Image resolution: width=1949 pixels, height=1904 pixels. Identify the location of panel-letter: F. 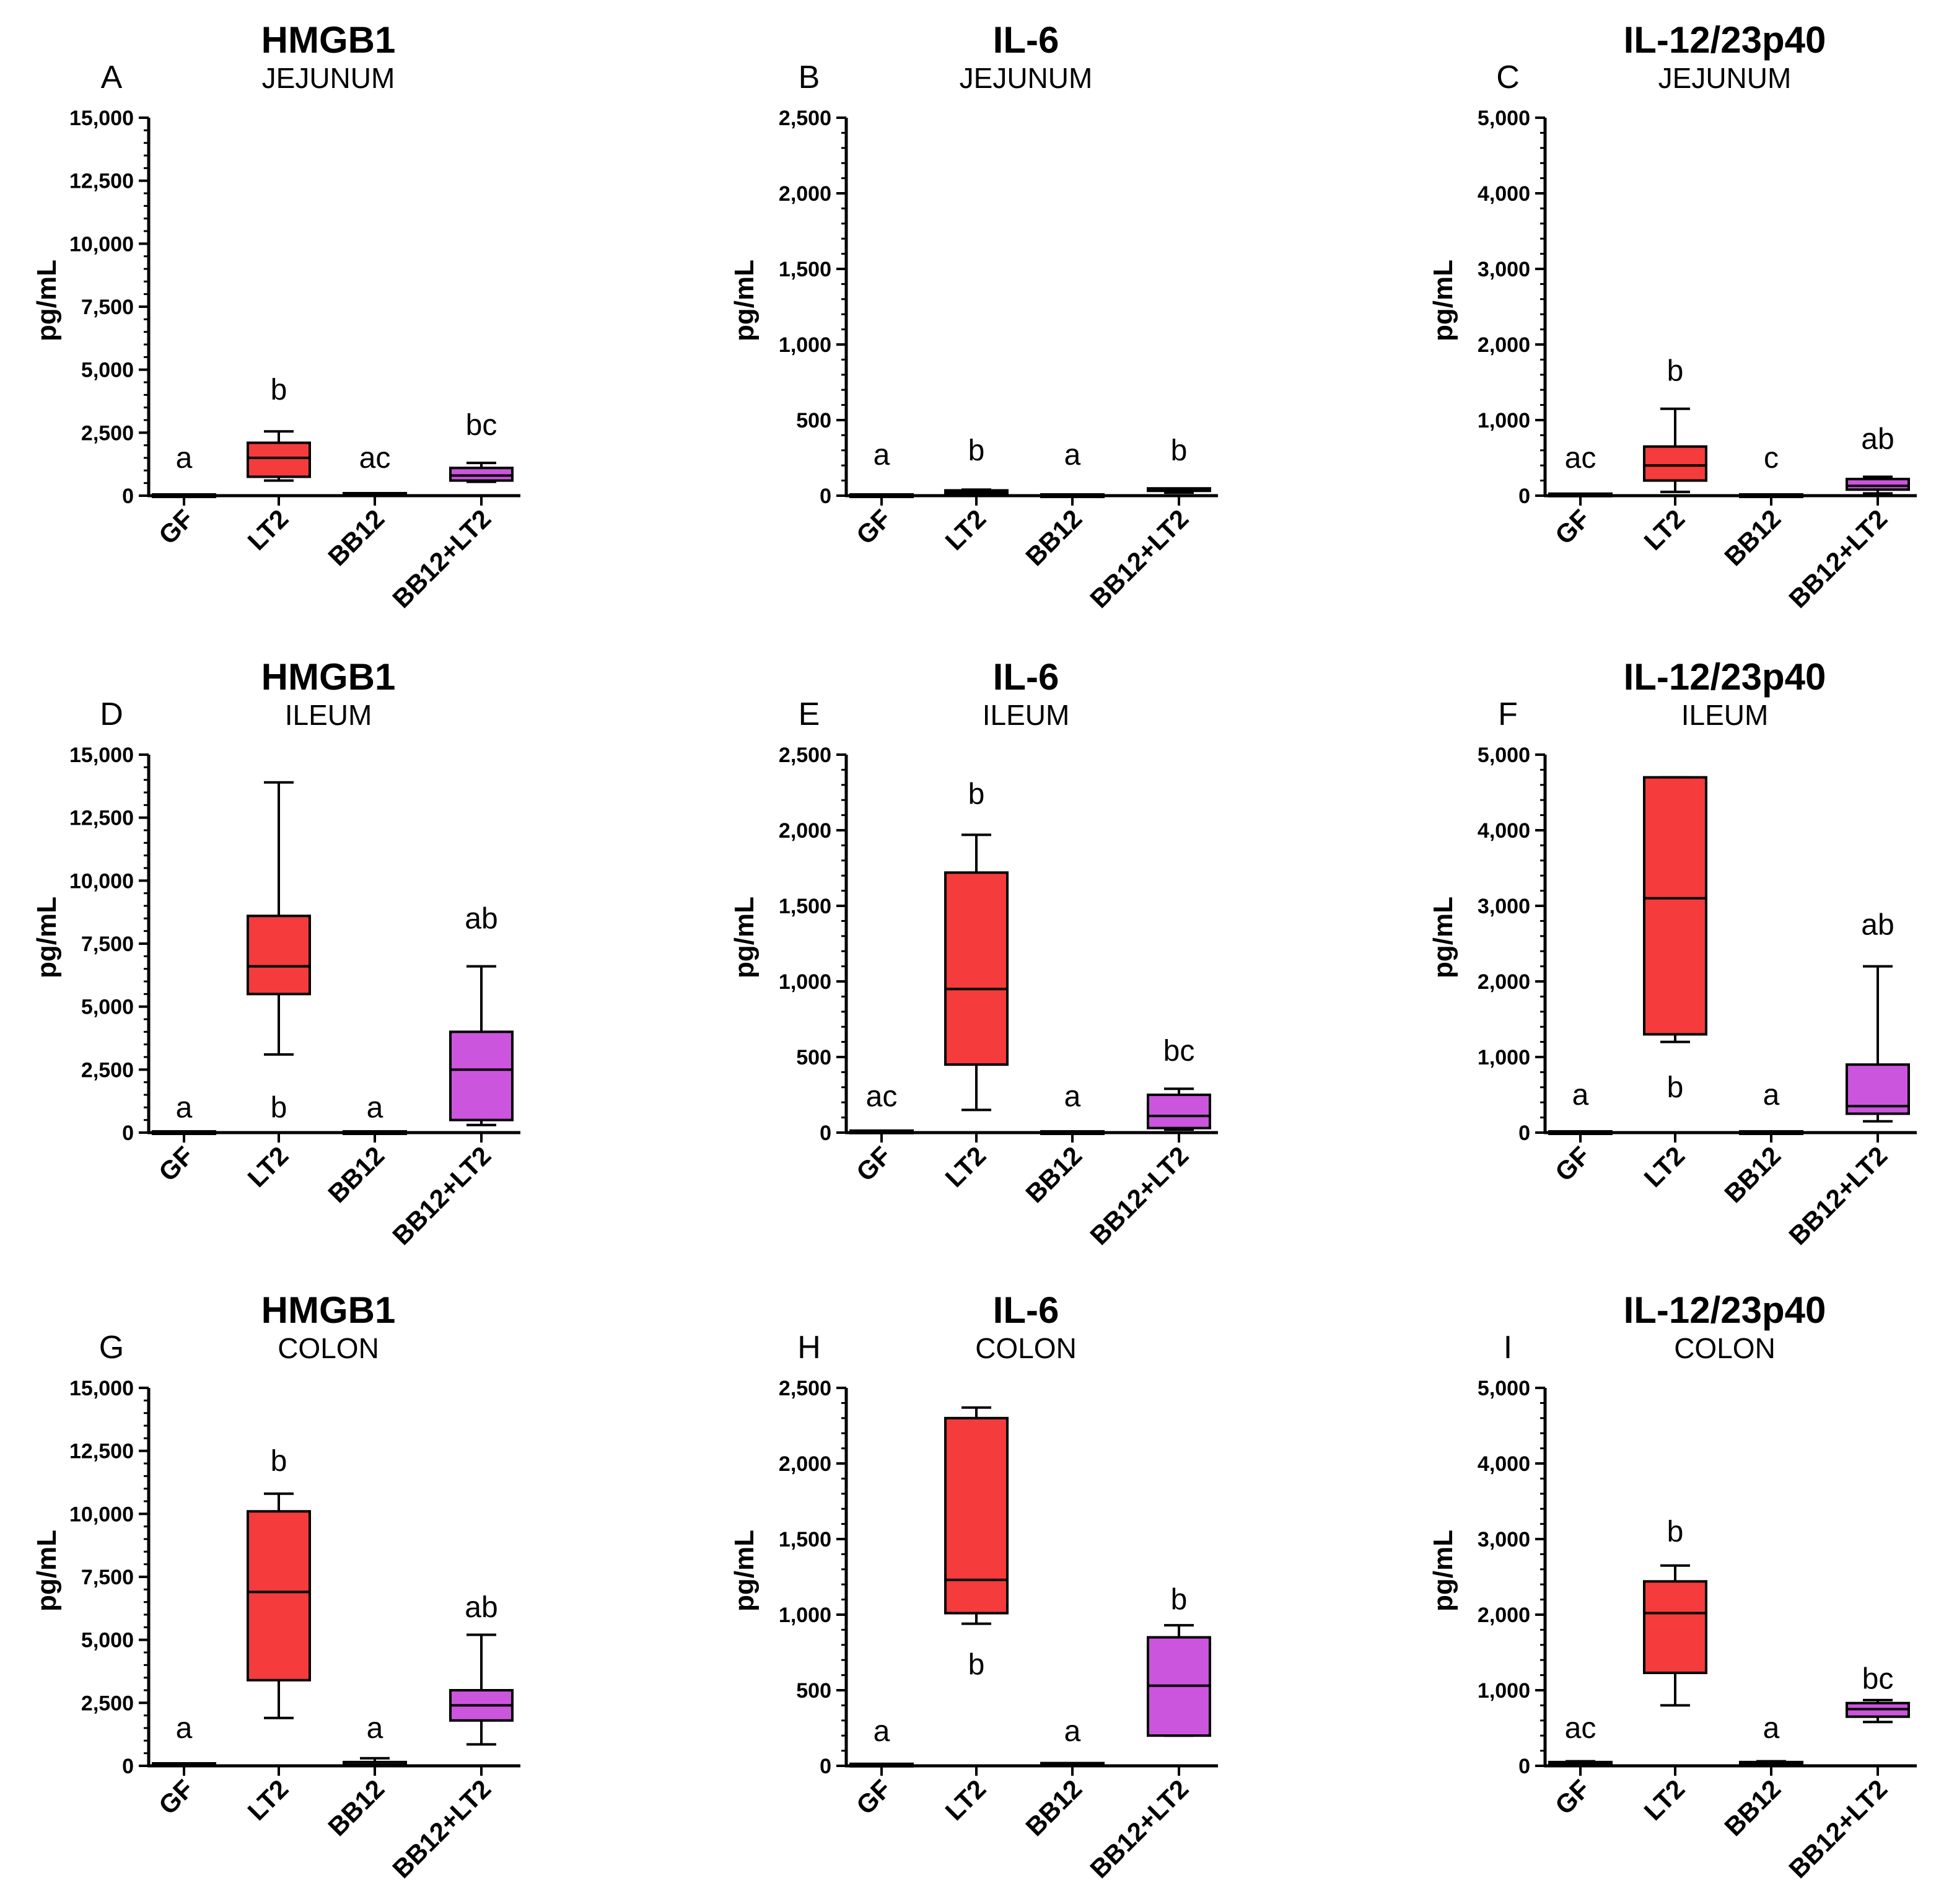
(1508, 714).